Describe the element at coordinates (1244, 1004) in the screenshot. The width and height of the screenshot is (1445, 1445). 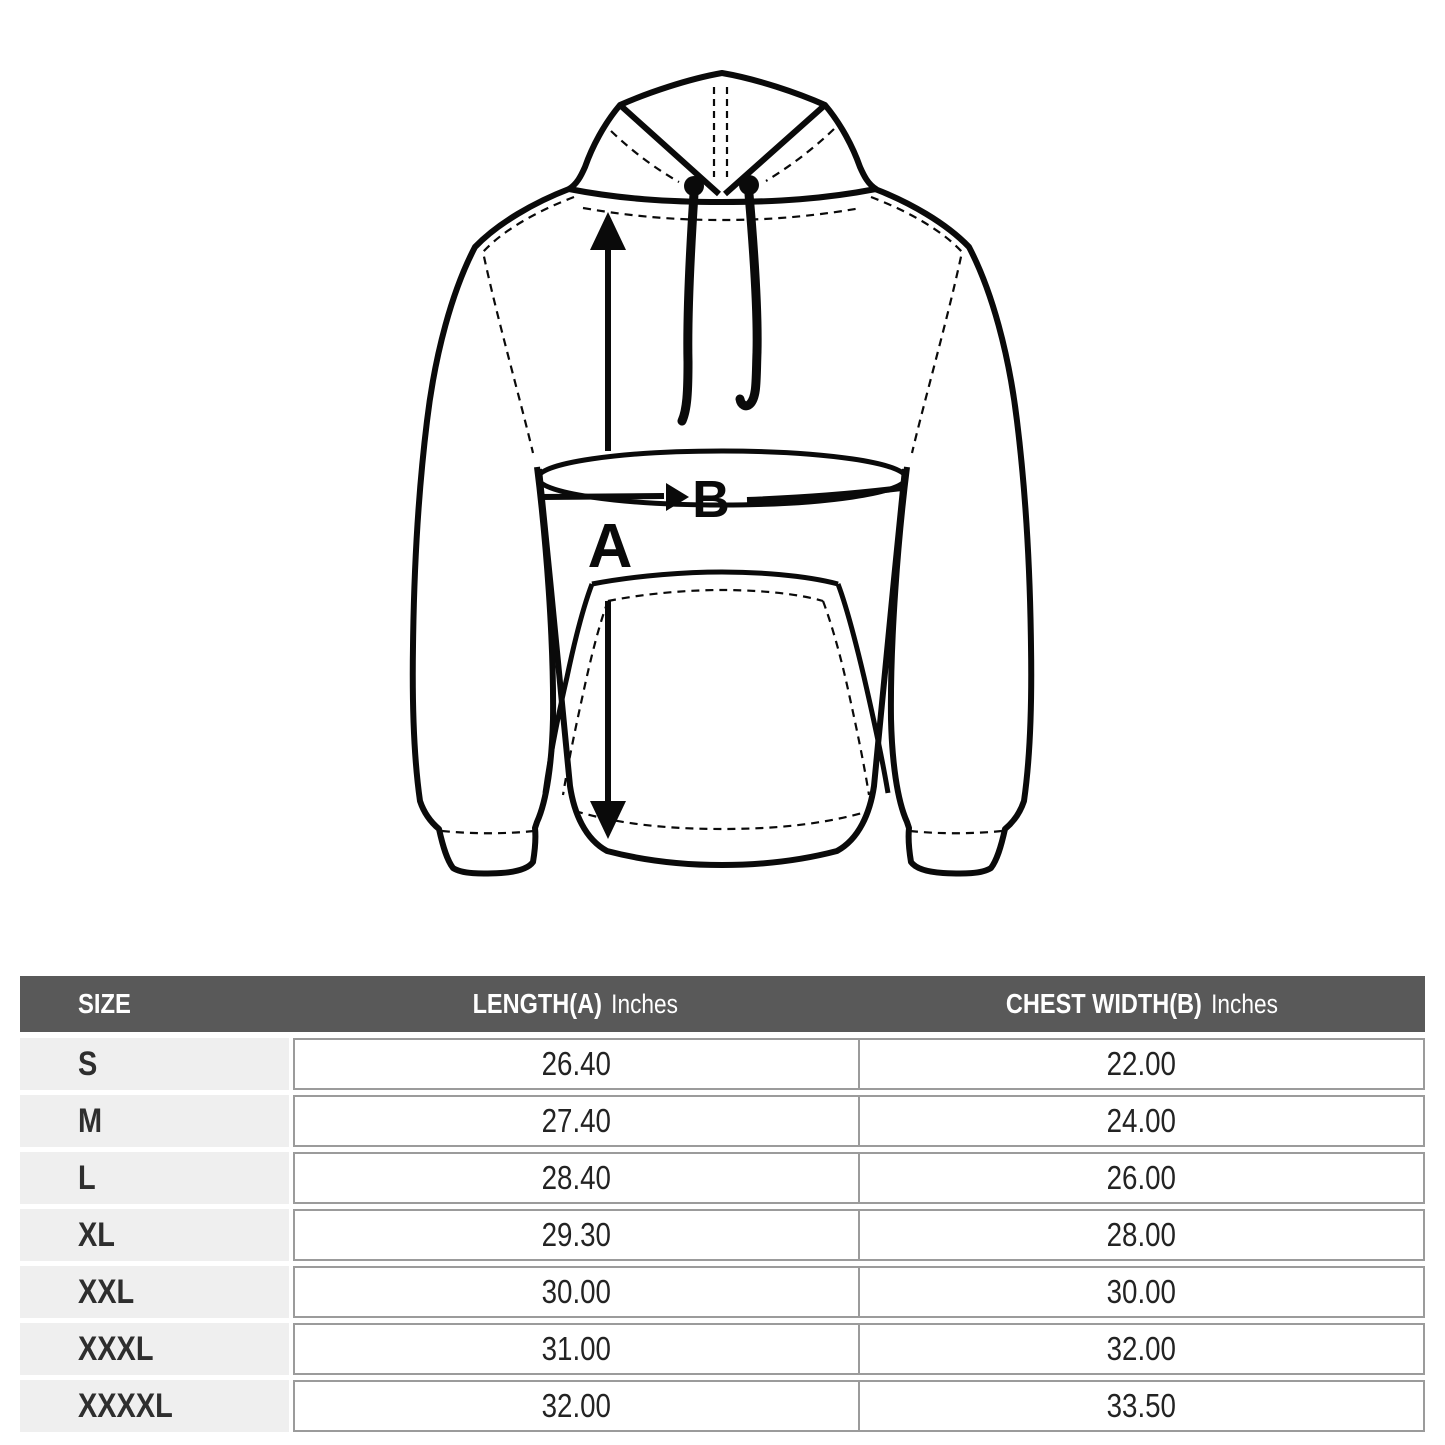
I see `header-chest-unit: Inches` at that location.